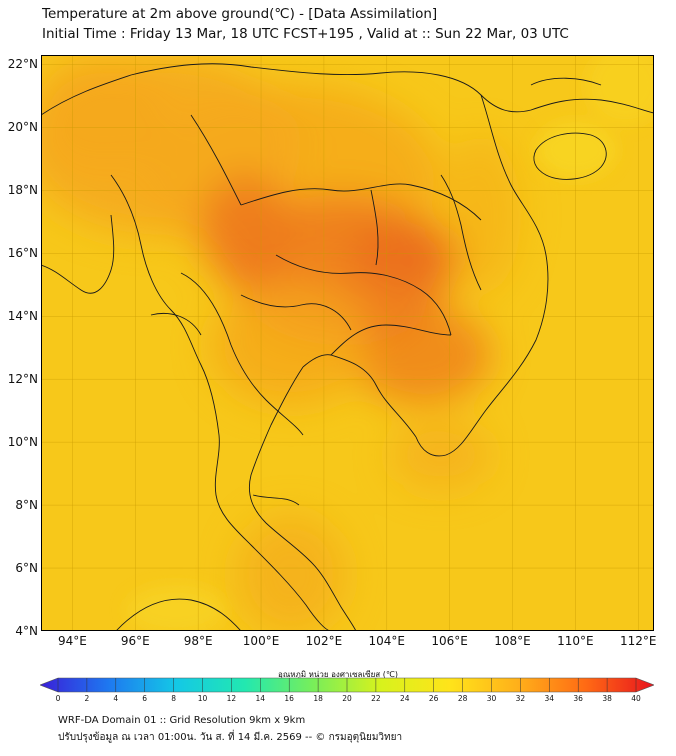  What do you see at coordinates (376, 698) in the screenshot?
I see `colorbar-tick-label: 22` at bounding box center [376, 698].